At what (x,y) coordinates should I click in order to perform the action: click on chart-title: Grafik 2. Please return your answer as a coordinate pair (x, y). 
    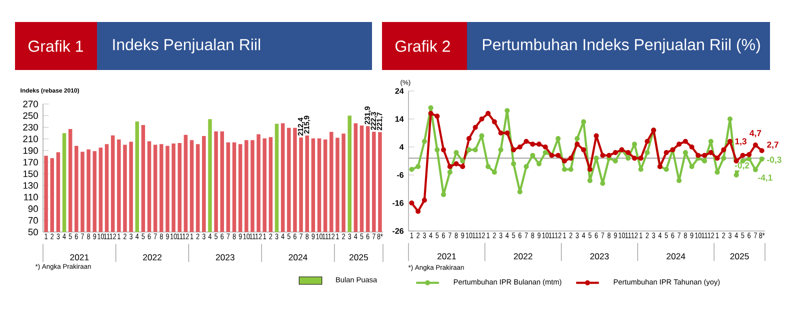
    Looking at the image, I should click on (423, 46).